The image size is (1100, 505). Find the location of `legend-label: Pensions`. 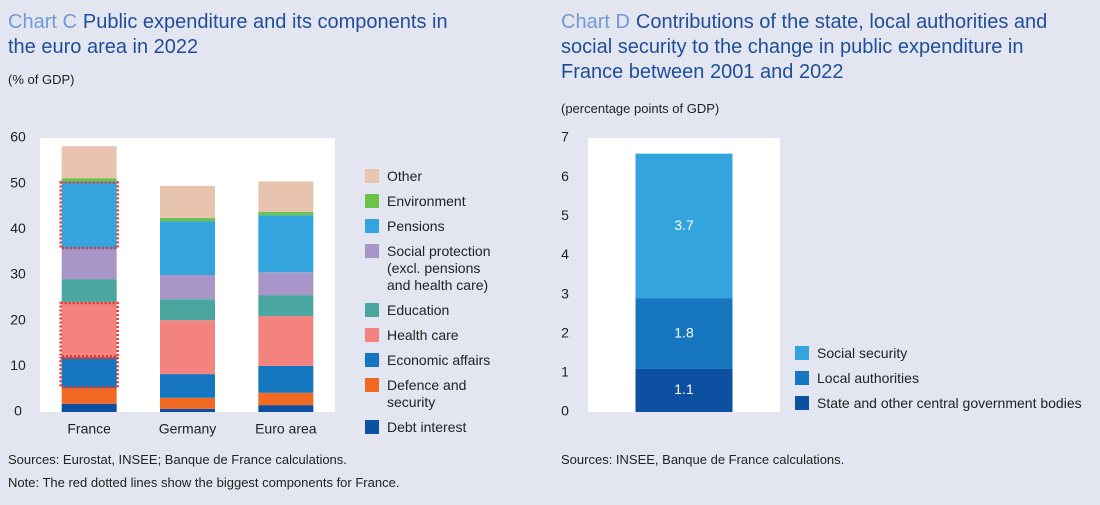

legend-label: Pensions is located at coordinates (416, 226).